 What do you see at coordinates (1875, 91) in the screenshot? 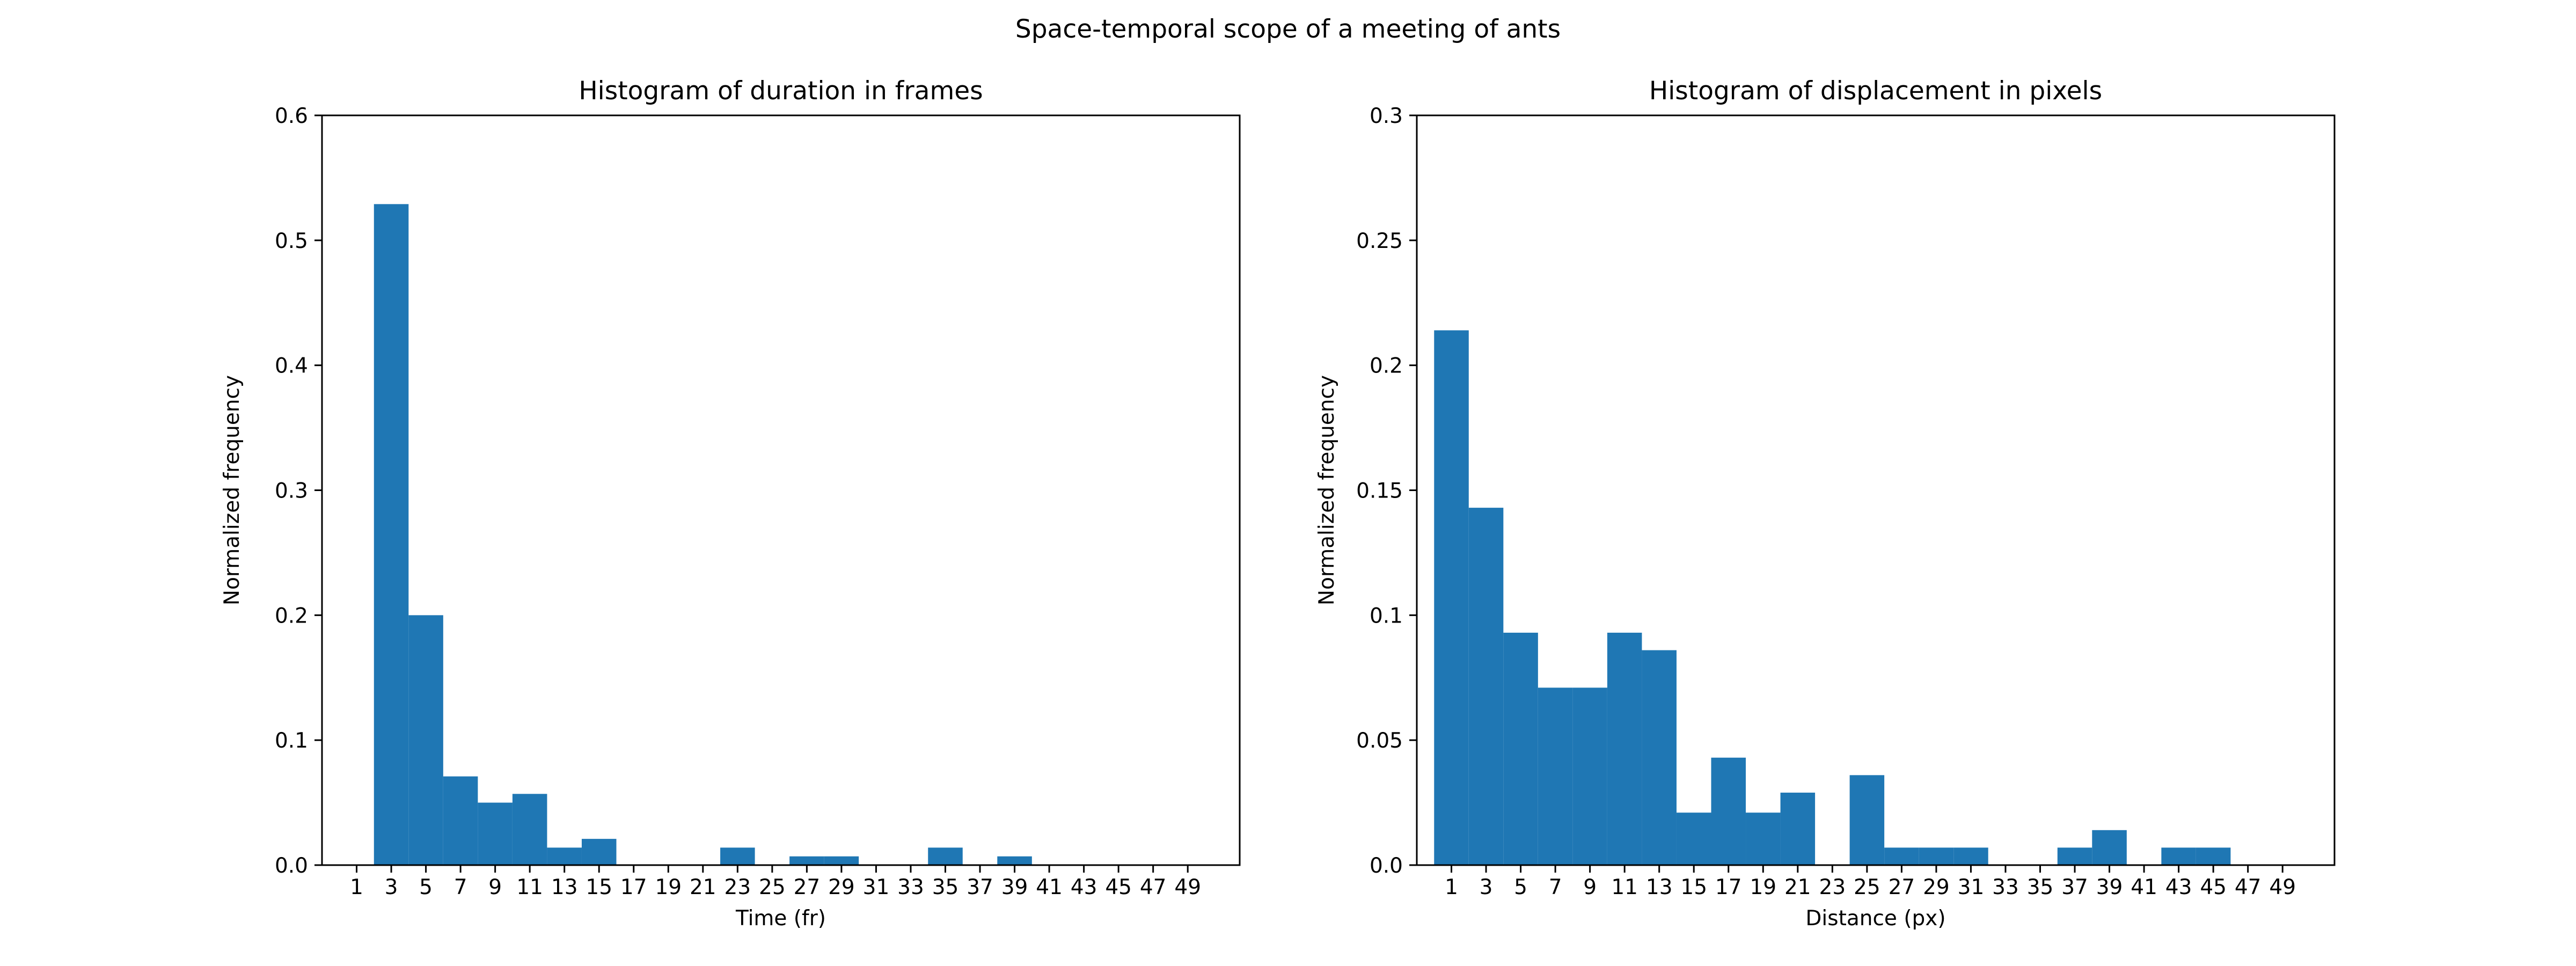
I see `displacement-histogram-title: Histogram of displacement in pixels` at bounding box center [1875, 91].